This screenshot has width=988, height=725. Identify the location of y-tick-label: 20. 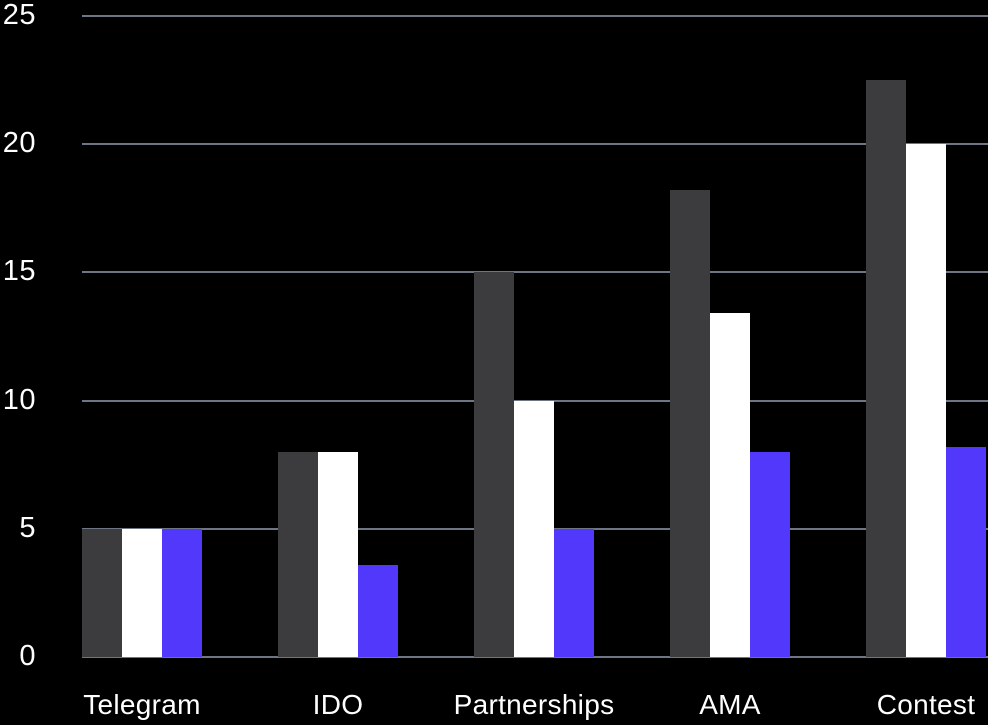
(19, 143).